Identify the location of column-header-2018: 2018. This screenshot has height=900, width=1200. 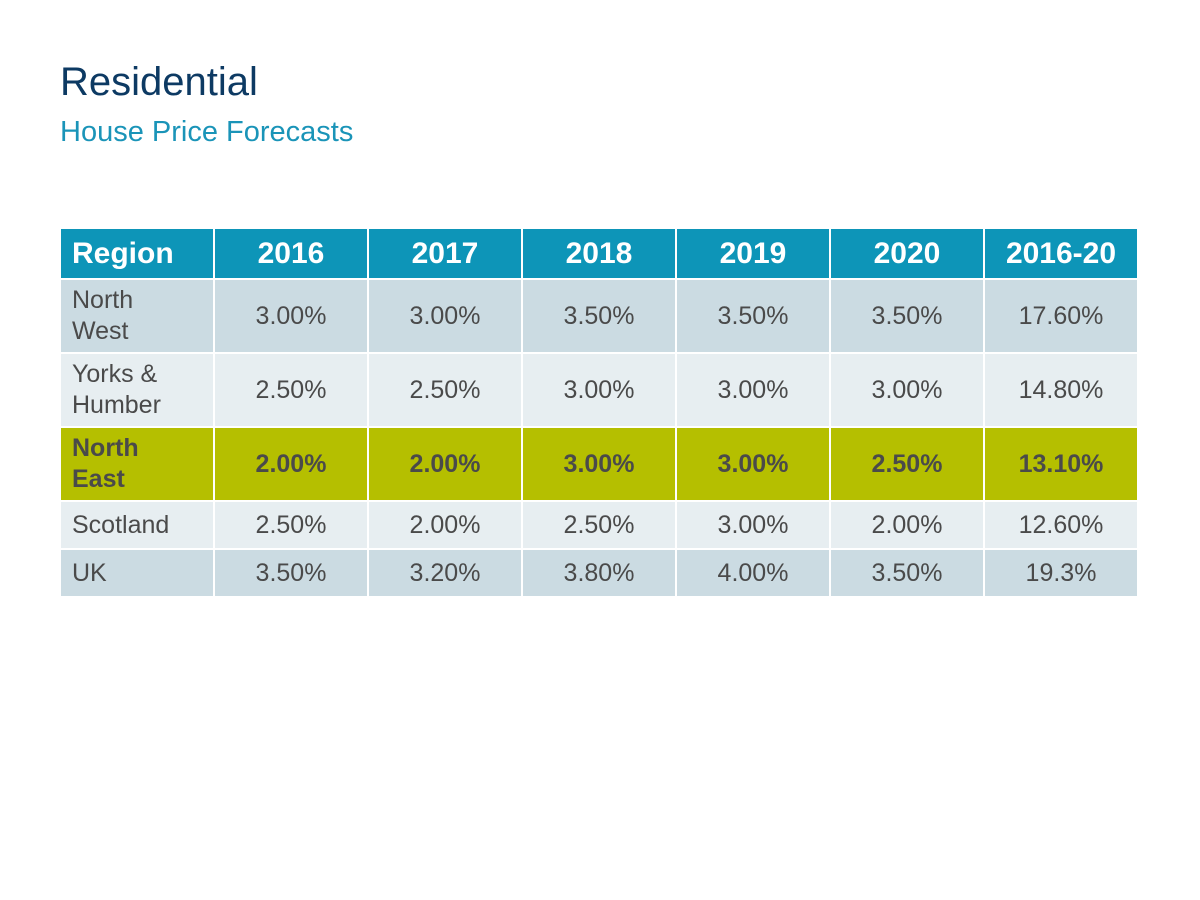
(599, 253).